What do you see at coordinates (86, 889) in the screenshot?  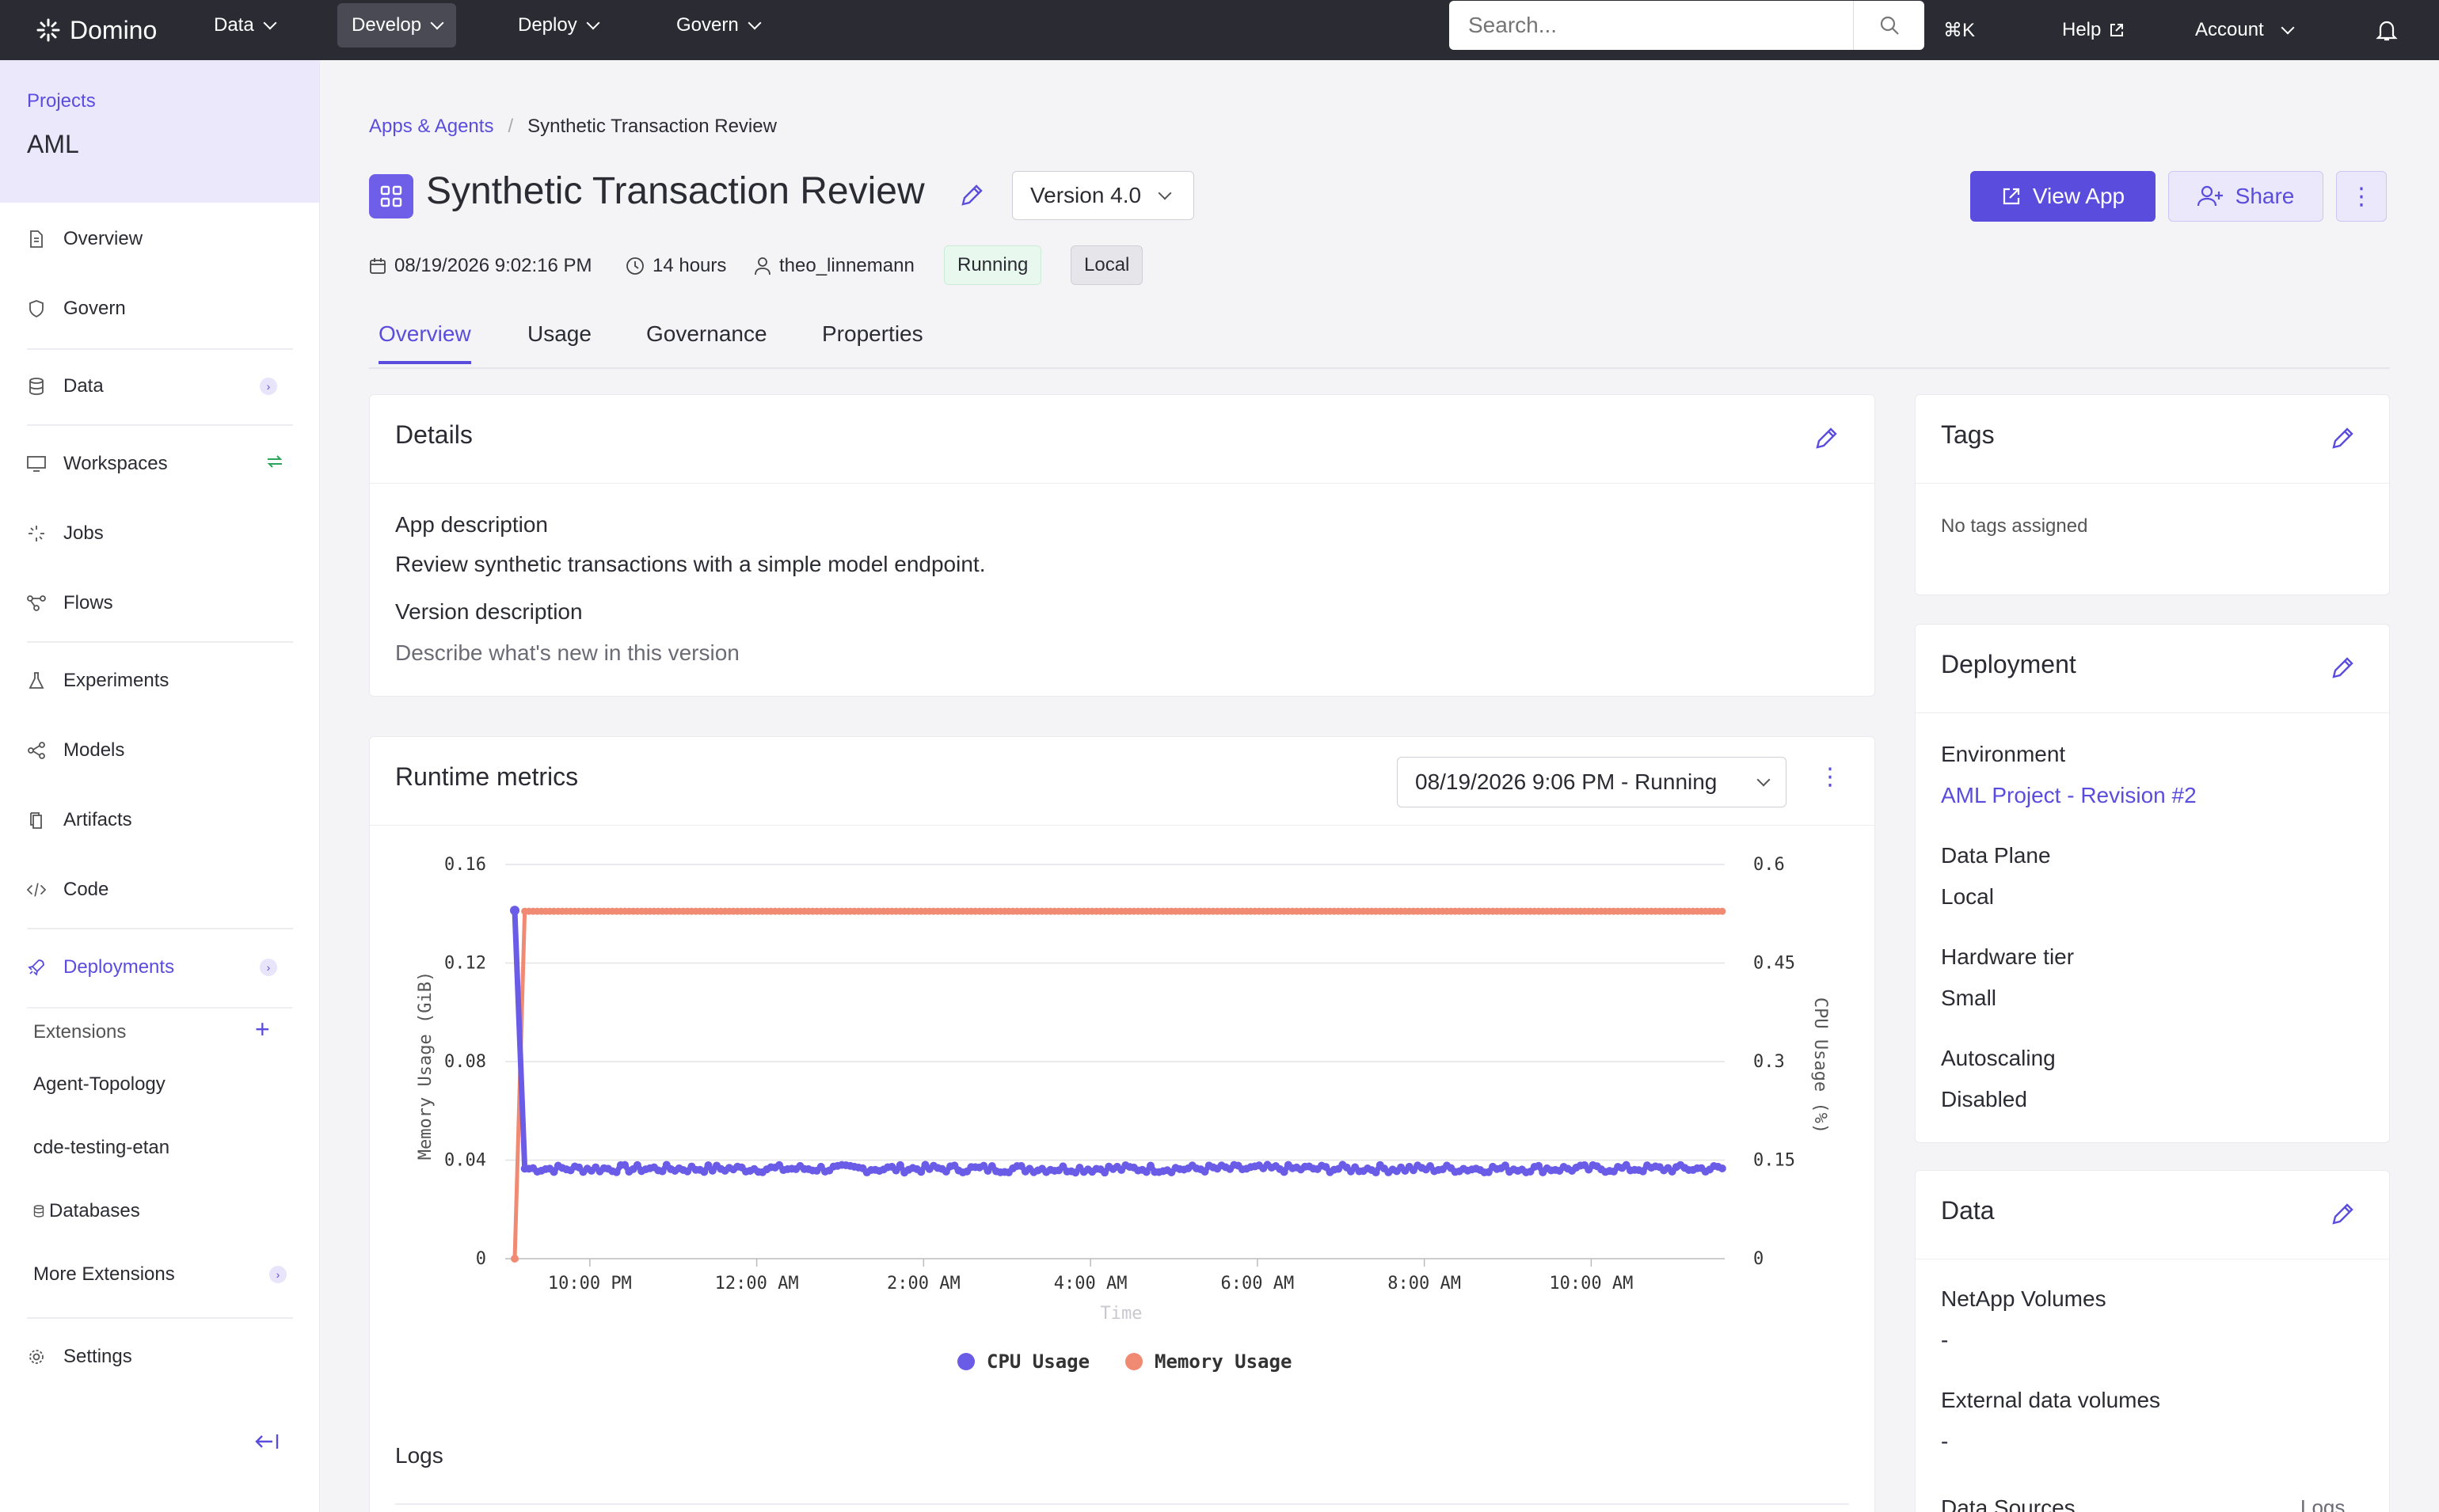 I see `sidebar-item-label: Code` at bounding box center [86, 889].